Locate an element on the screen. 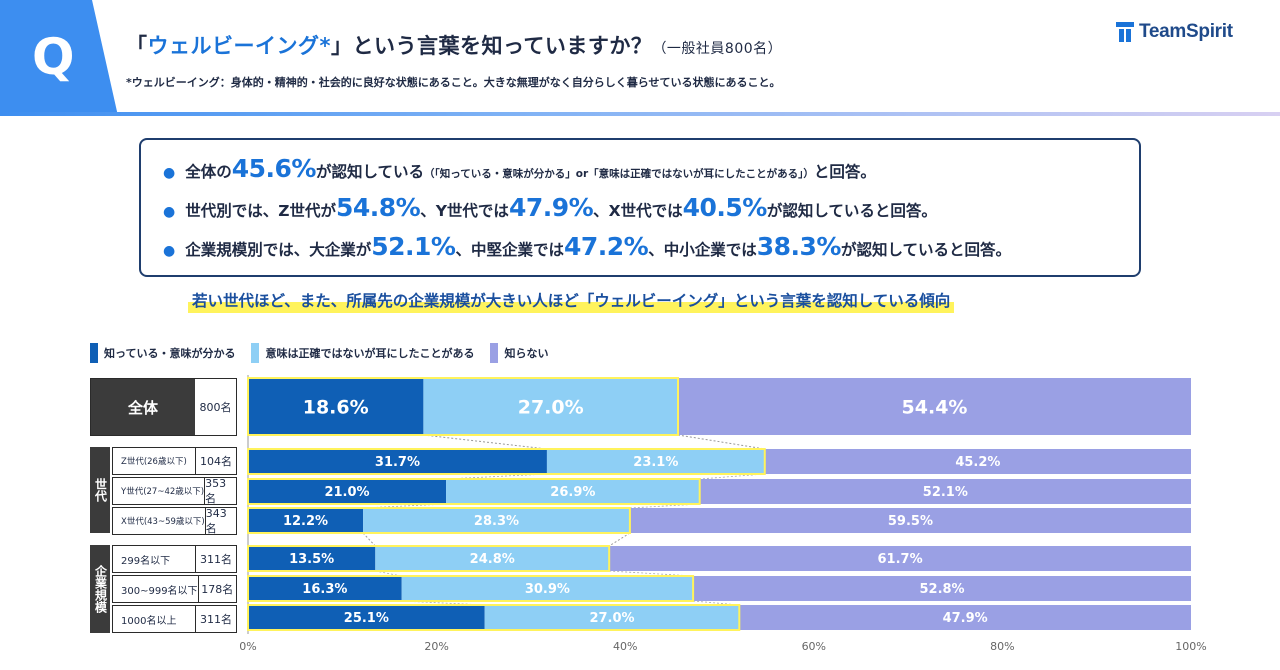  x-tick-label: 0% is located at coordinates (247, 646).